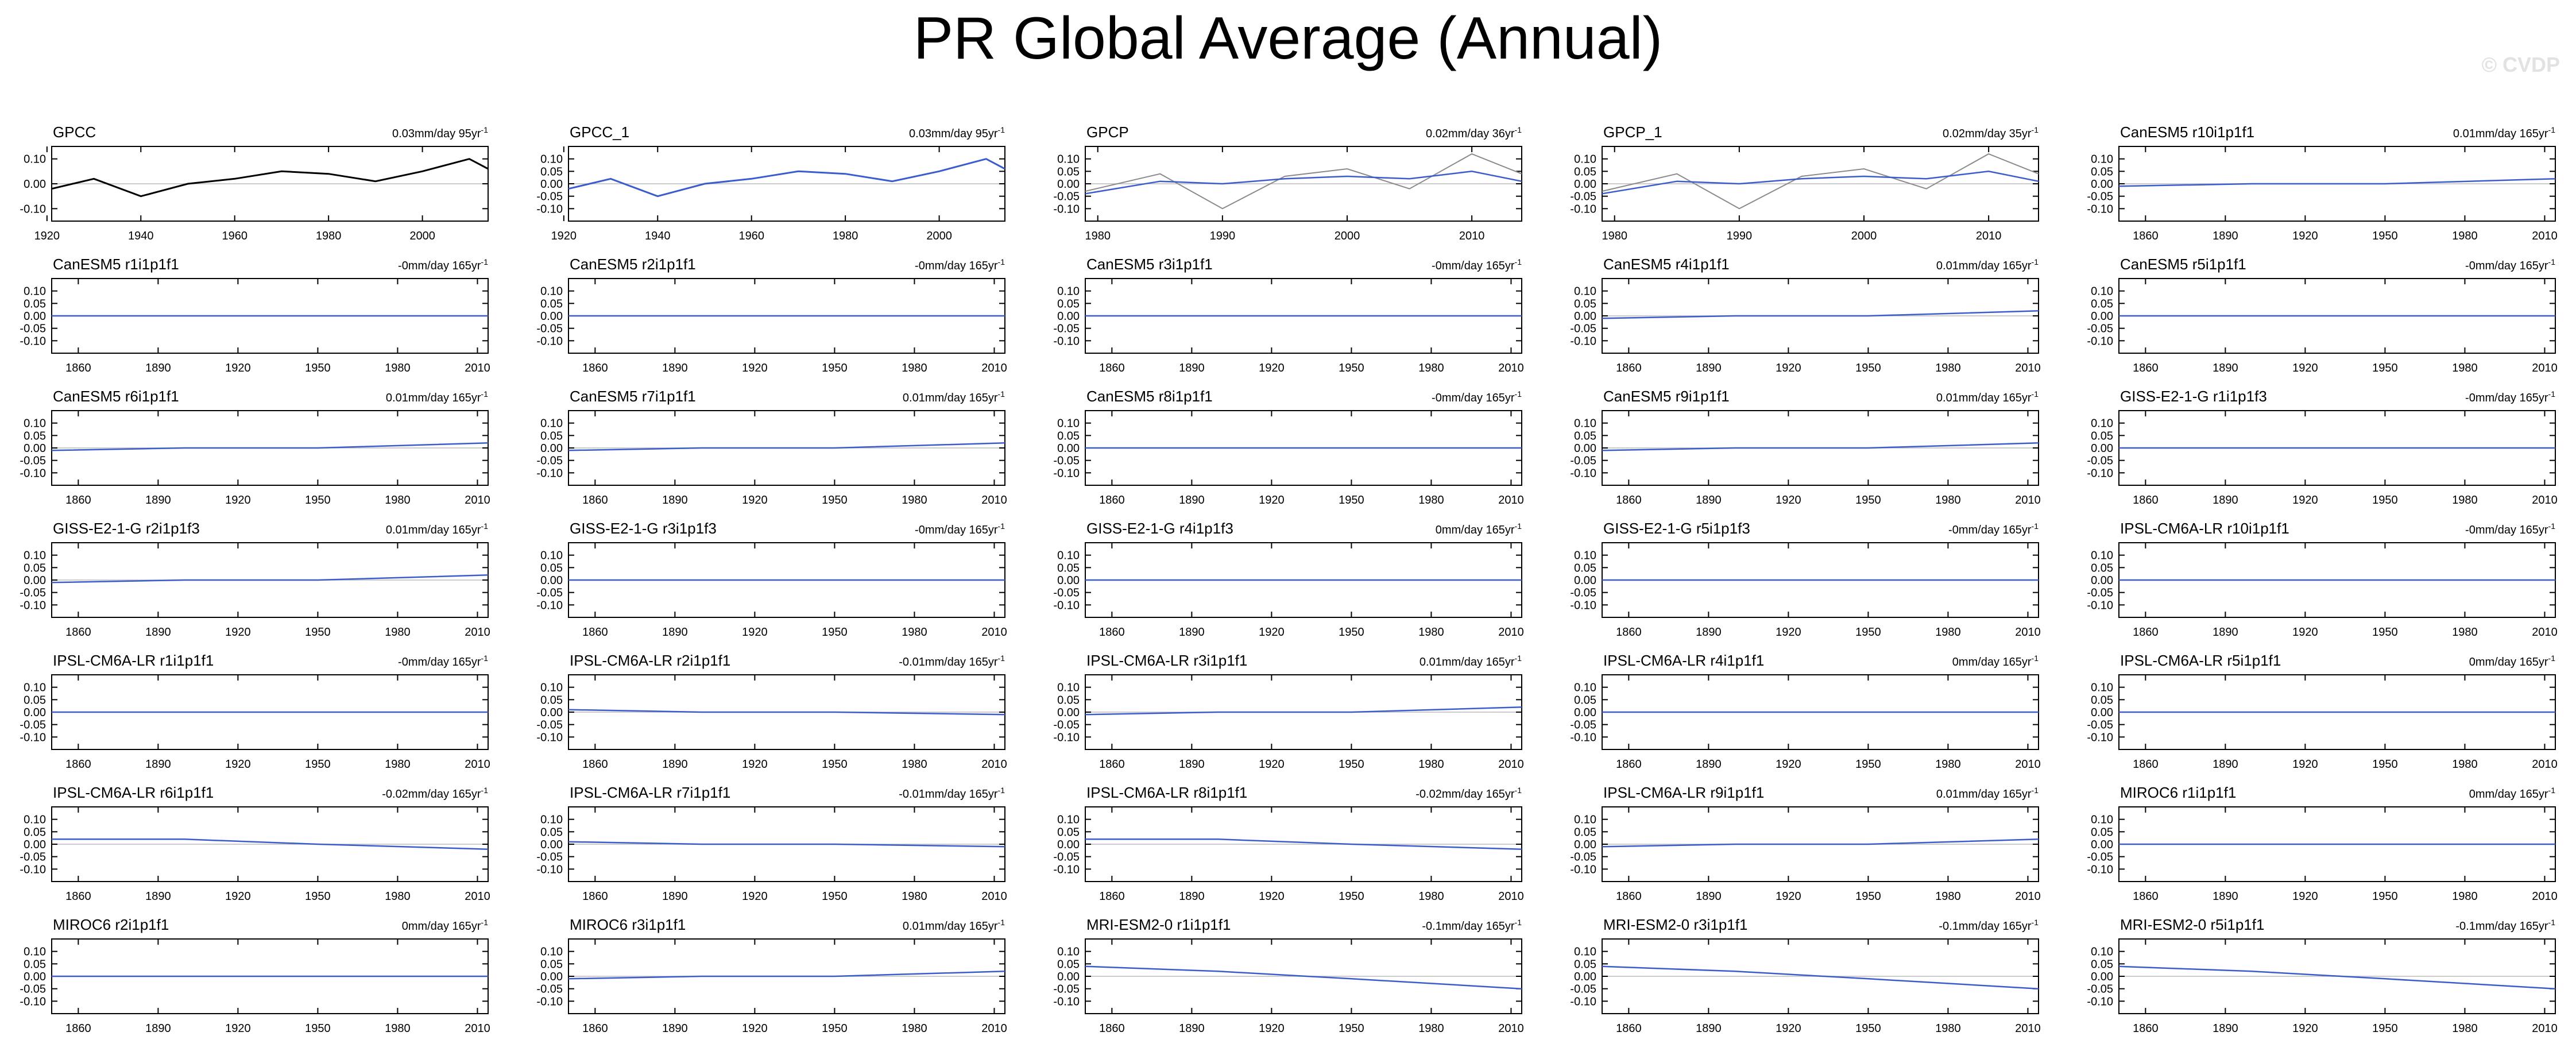 This screenshot has width=2576, height=1059. I want to click on trend-label: -0.01mm/day 165yr-1, so click(952, 661).